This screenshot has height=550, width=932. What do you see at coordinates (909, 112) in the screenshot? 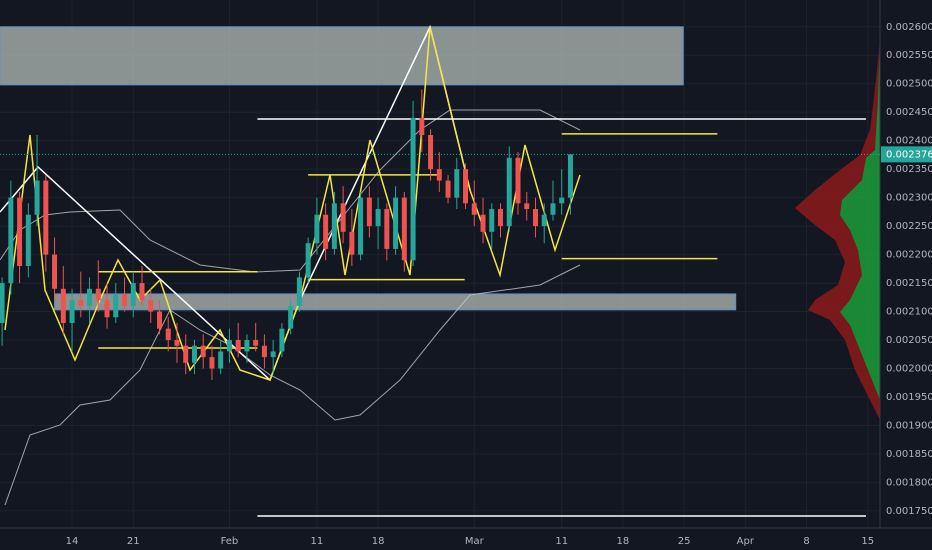
I see `y-tick-label: 0.002450` at bounding box center [909, 112].